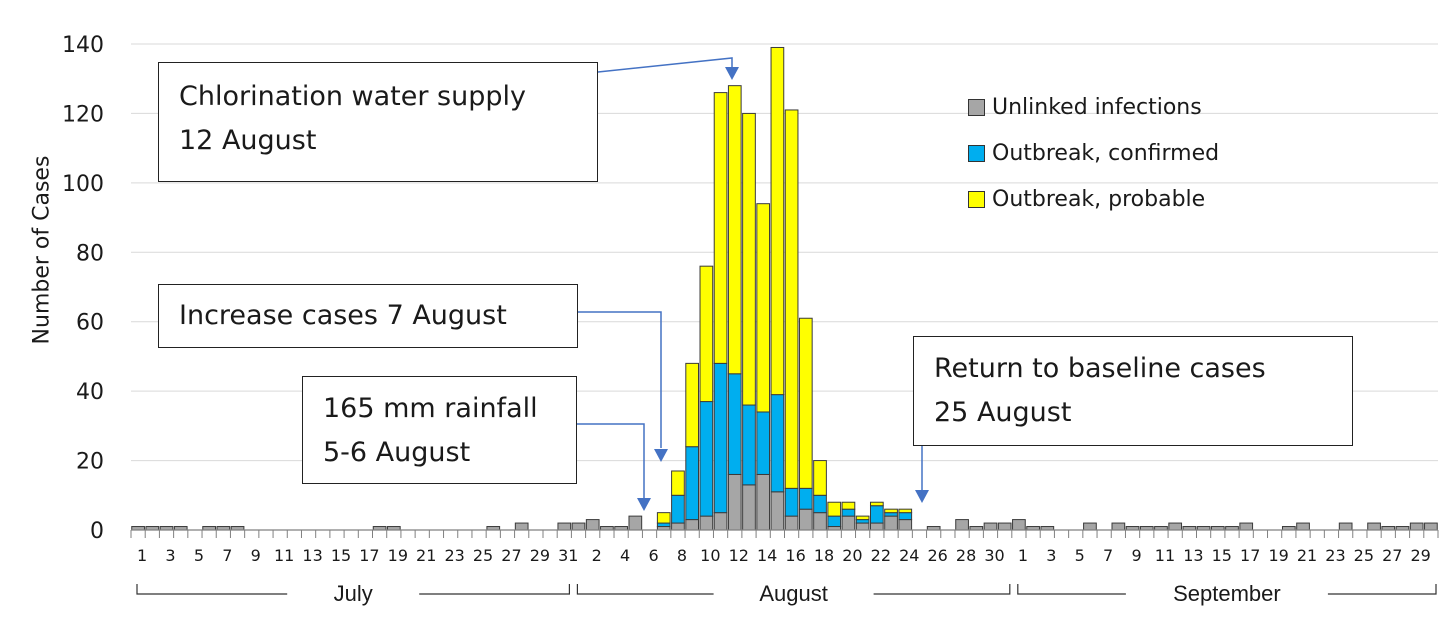 The height and width of the screenshot is (633, 1456). What do you see at coordinates (397, 452) in the screenshot?
I see `annotation-rainfall-line2: 5-6 August` at bounding box center [397, 452].